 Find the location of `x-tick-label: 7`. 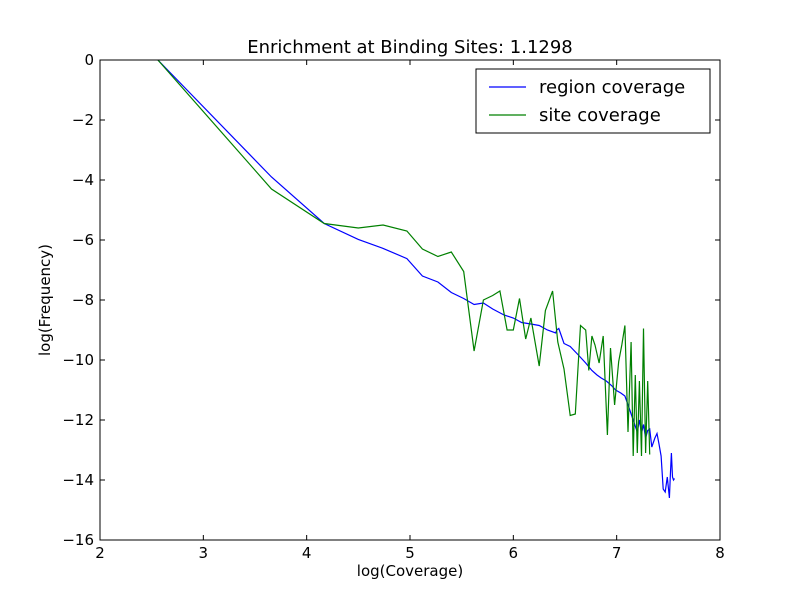

x-tick-label: 7 is located at coordinates (617, 553).